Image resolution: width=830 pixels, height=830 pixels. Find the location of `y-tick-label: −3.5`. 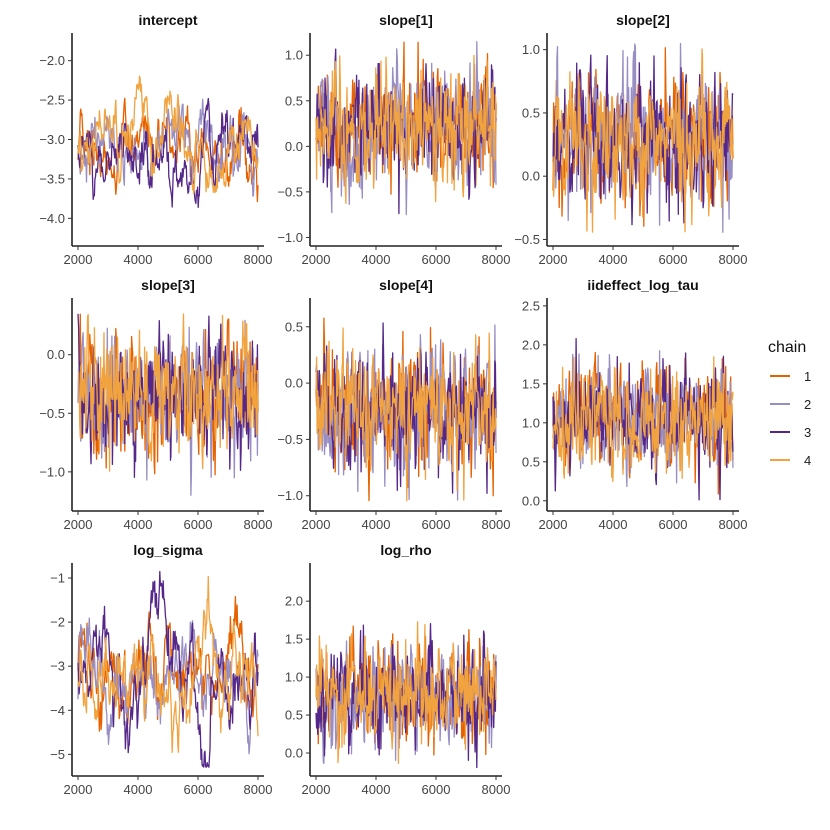

y-tick-label: −3.5 is located at coordinates (52, 178).